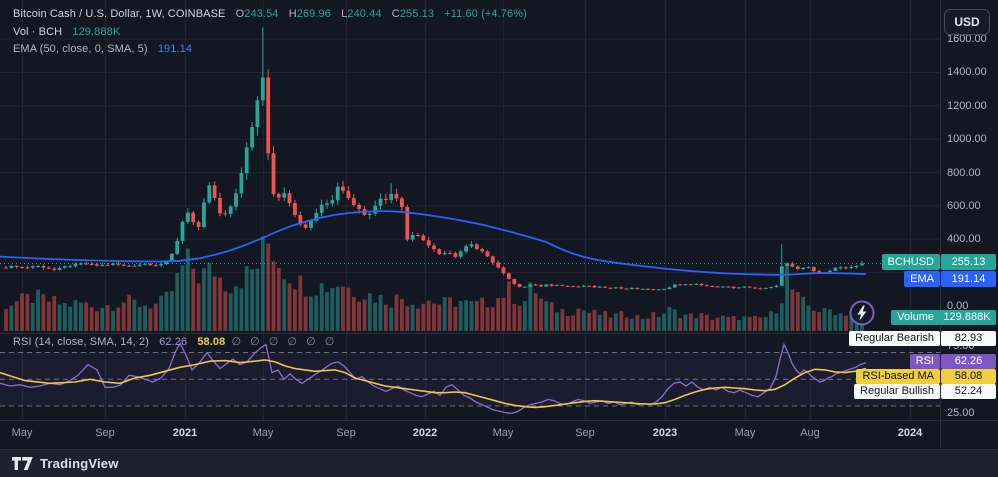  I want to click on time-axis-label: 2022, so click(425, 433).